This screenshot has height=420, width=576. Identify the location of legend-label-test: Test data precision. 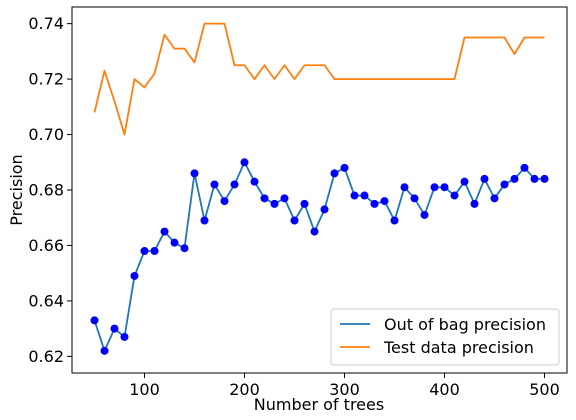
(458, 347).